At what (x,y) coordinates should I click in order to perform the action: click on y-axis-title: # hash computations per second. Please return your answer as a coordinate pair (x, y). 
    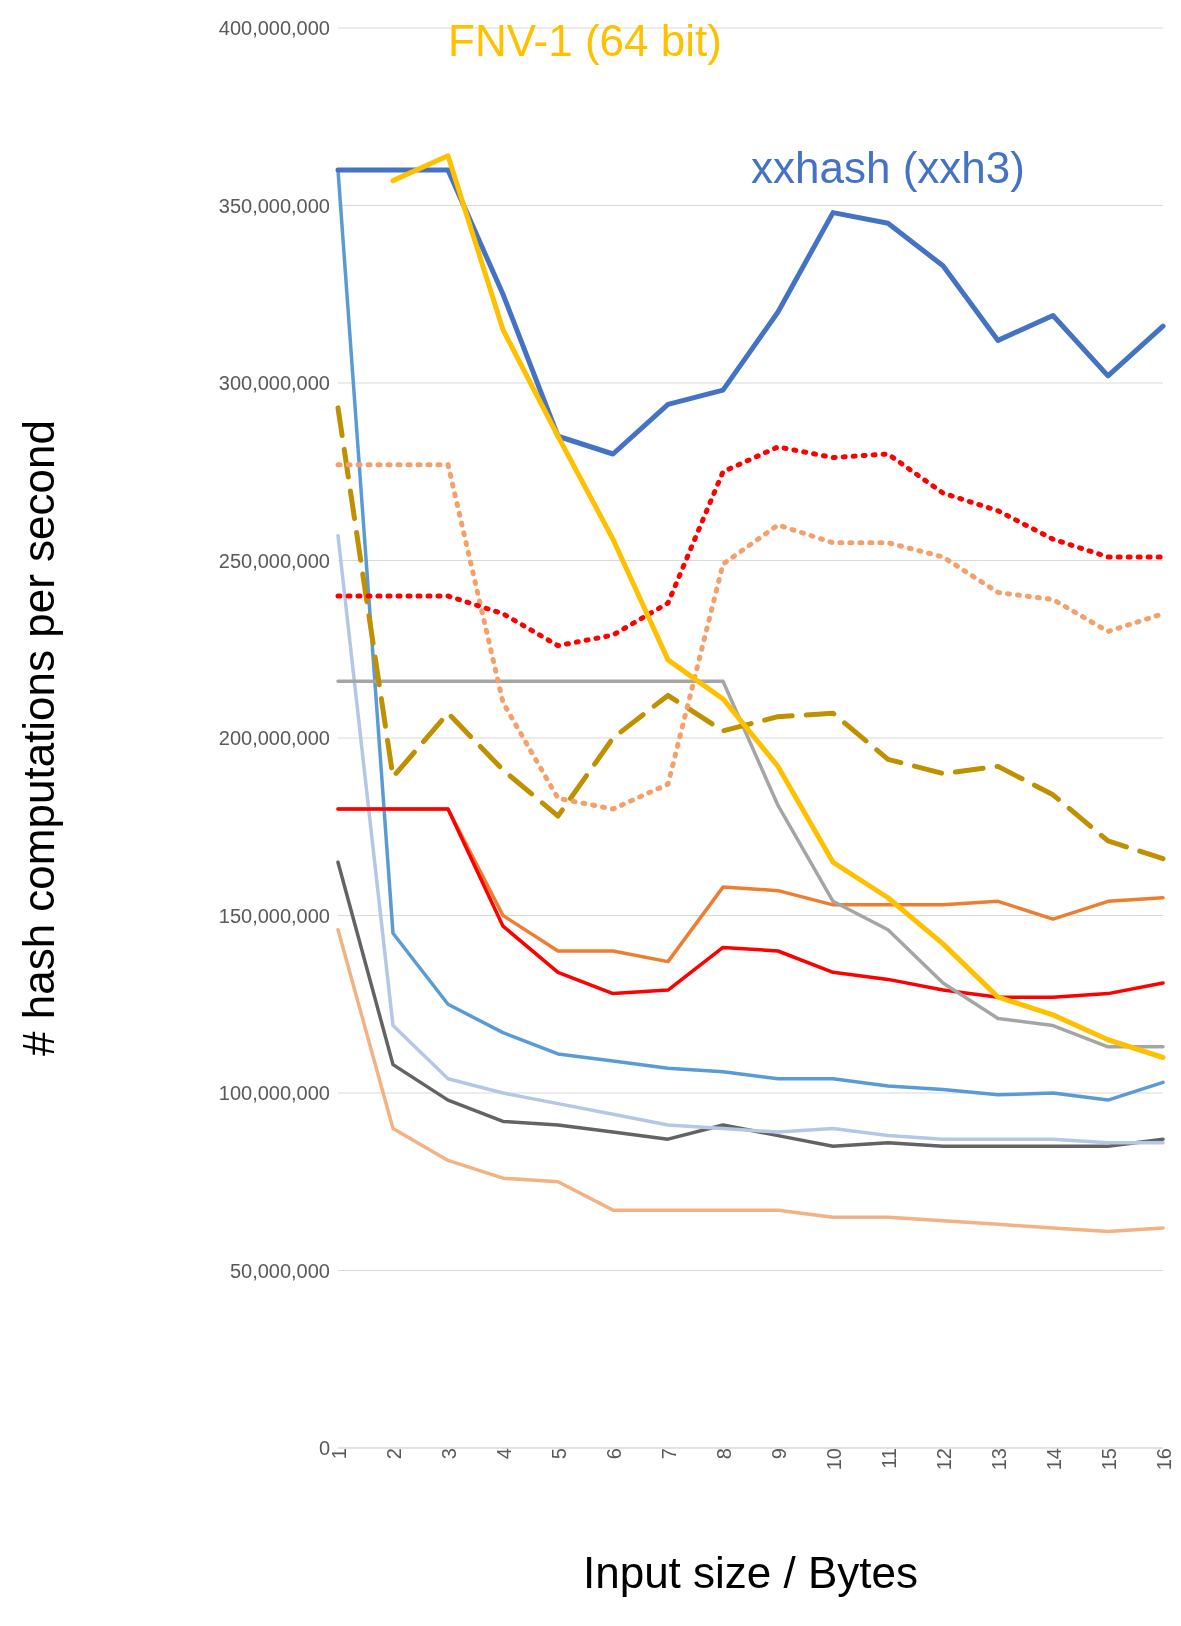
    Looking at the image, I should click on (38, 738).